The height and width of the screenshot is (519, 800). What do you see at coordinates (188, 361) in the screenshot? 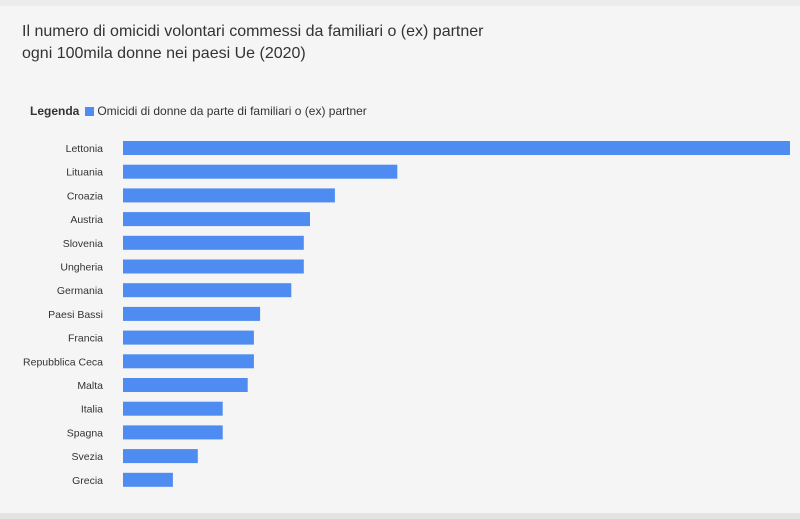
I see `bar-repubblica-ceca` at bounding box center [188, 361].